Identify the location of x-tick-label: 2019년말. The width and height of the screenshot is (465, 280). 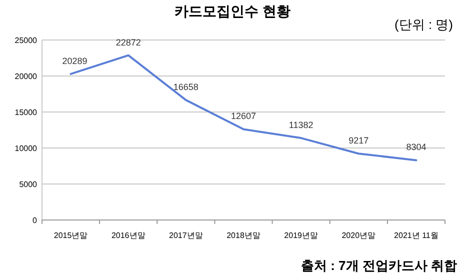
(301, 235).